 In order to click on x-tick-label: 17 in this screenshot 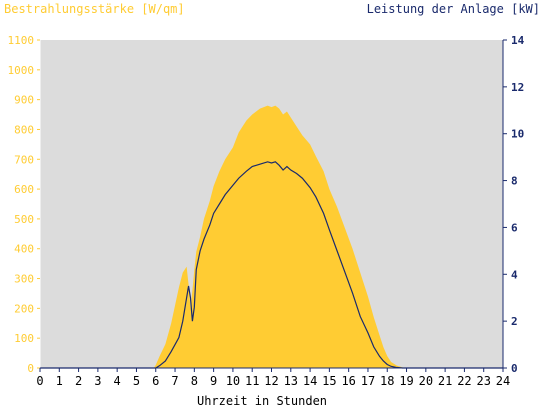, I will do `click(368, 381)`.